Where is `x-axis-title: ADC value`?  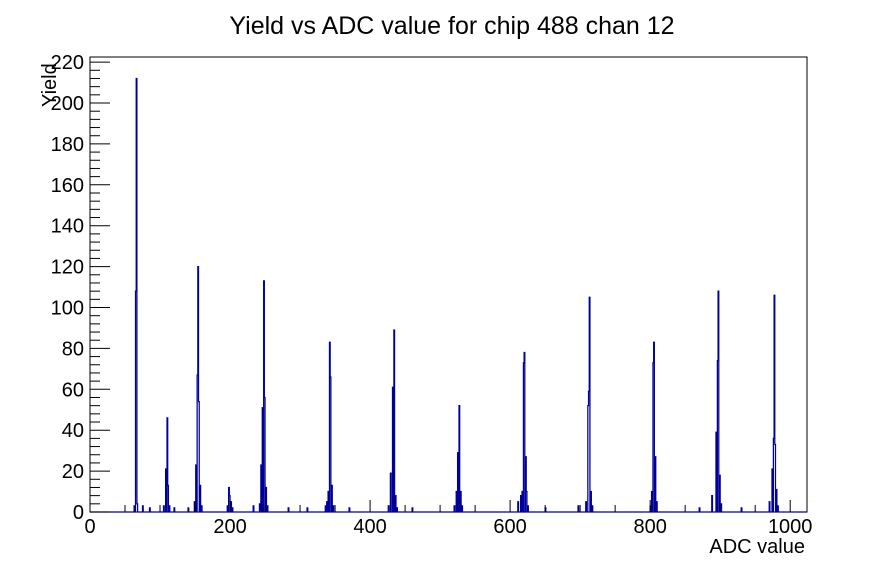
x-axis-title: ADC value is located at coordinates (757, 547).